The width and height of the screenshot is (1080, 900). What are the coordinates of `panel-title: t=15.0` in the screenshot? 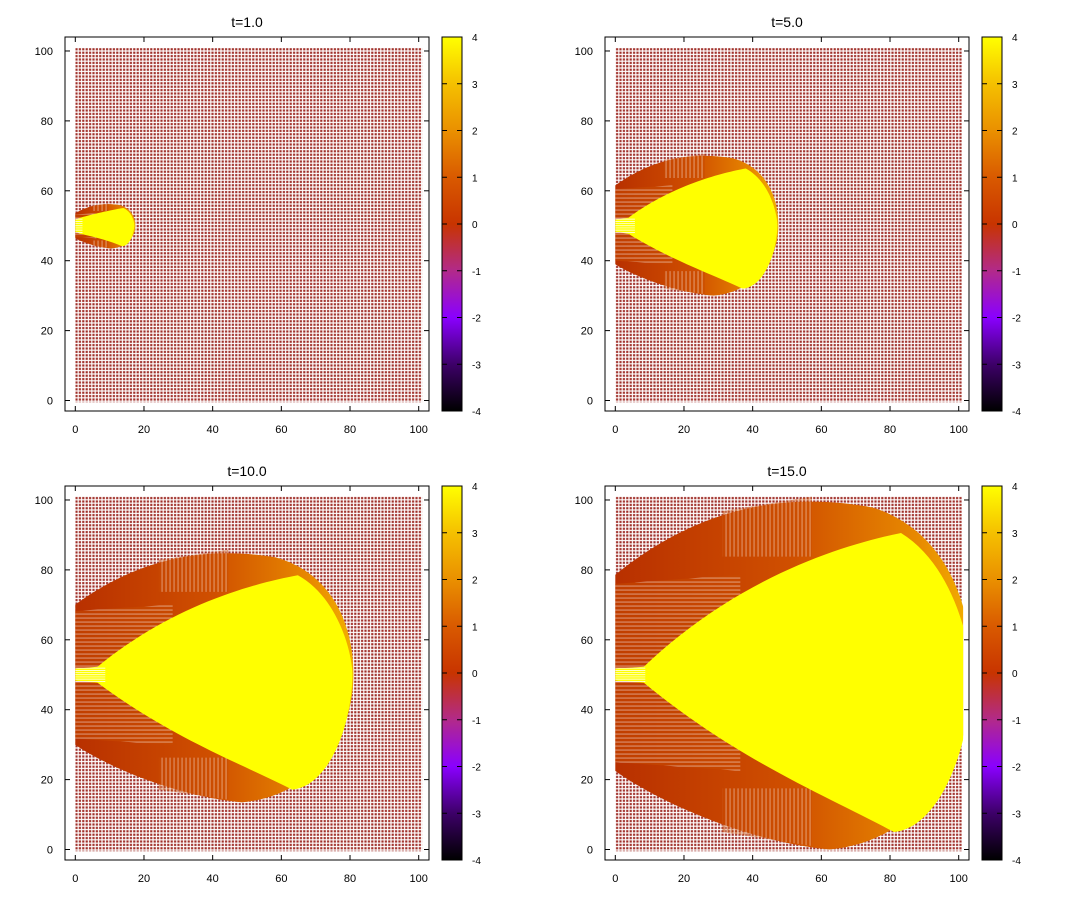 It's located at (787, 471).